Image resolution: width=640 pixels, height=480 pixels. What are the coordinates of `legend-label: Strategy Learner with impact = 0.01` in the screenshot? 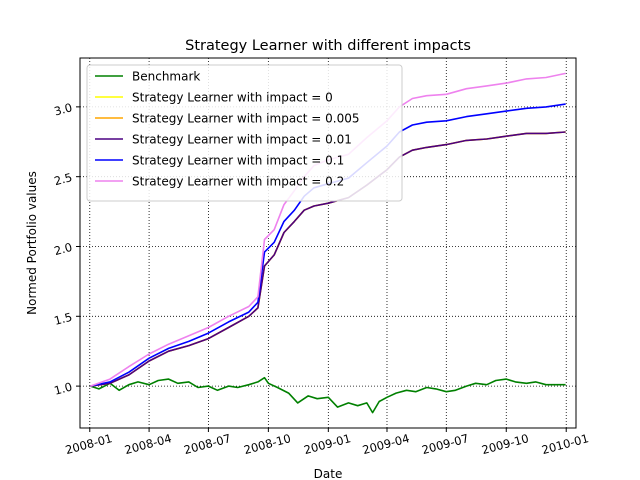 It's located at (242, 140).